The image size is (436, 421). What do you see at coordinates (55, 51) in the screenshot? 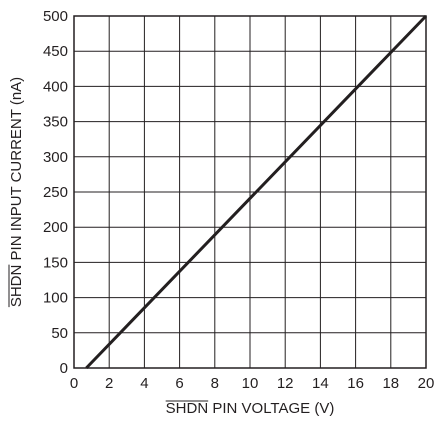
I see `y-tick-label: 450` at bounding box center [55, 51].